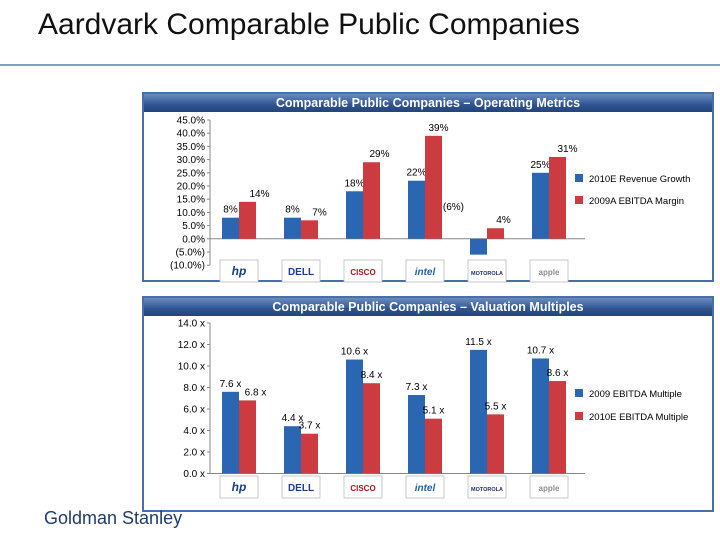 The height and width of the screenshot is (540, 720). I want to click on op-data-label: 14%, so click(259, 194).